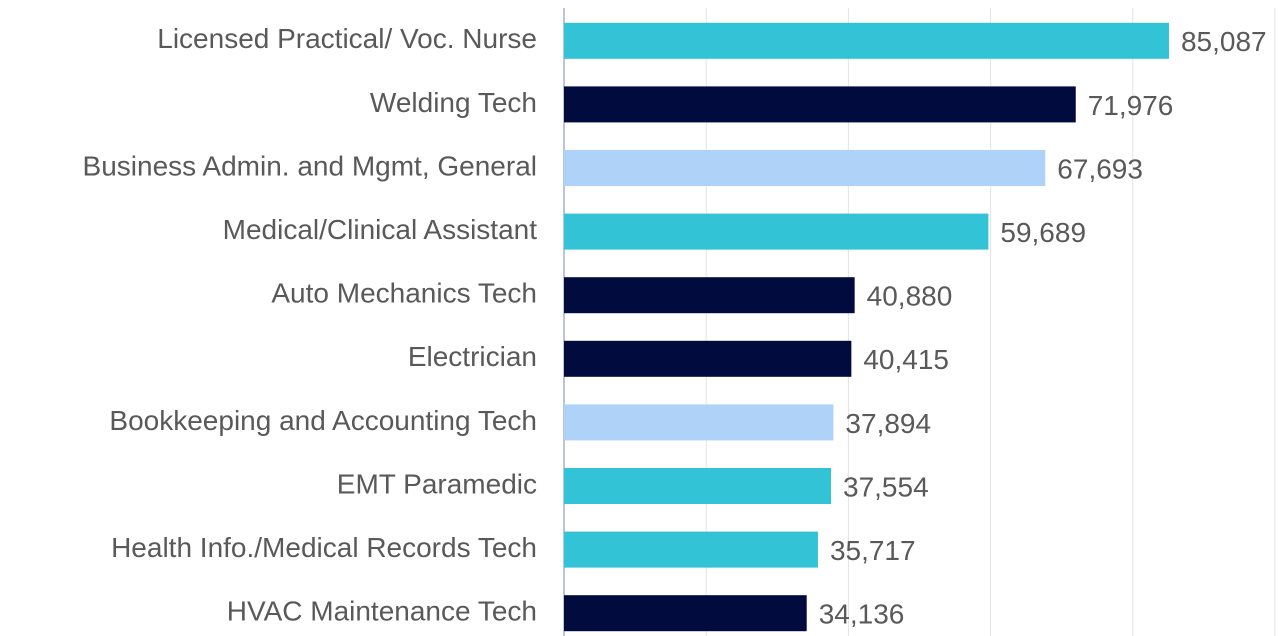 The width and height of the screenshot is (1286, 636). Describe the element at coordinates (888, 423) in the screenshot. I see `value-label: 37,894` at that location.